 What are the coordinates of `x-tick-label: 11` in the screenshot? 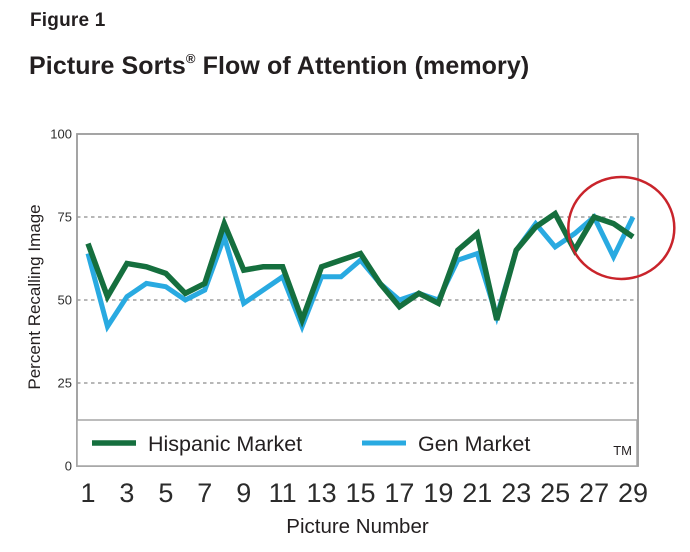 It's located at (283, 493).